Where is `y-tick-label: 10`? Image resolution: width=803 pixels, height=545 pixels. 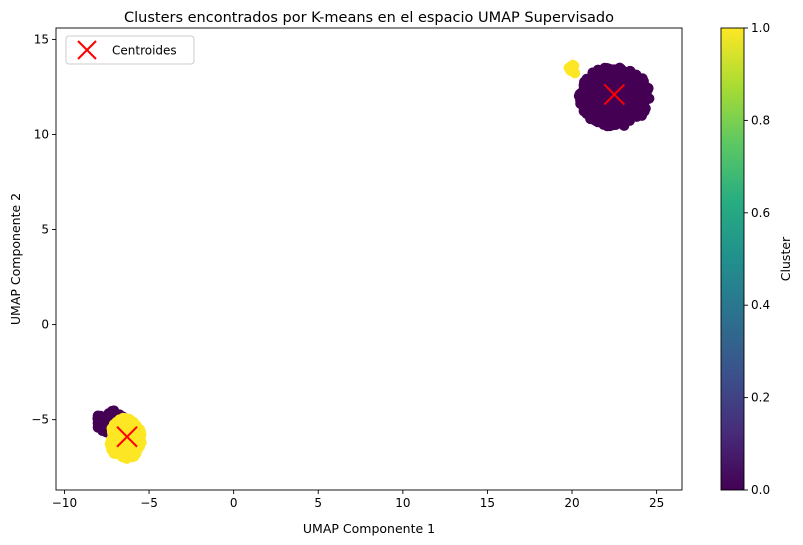 y-tick-label: 10 is located at coordinates (41, 134).